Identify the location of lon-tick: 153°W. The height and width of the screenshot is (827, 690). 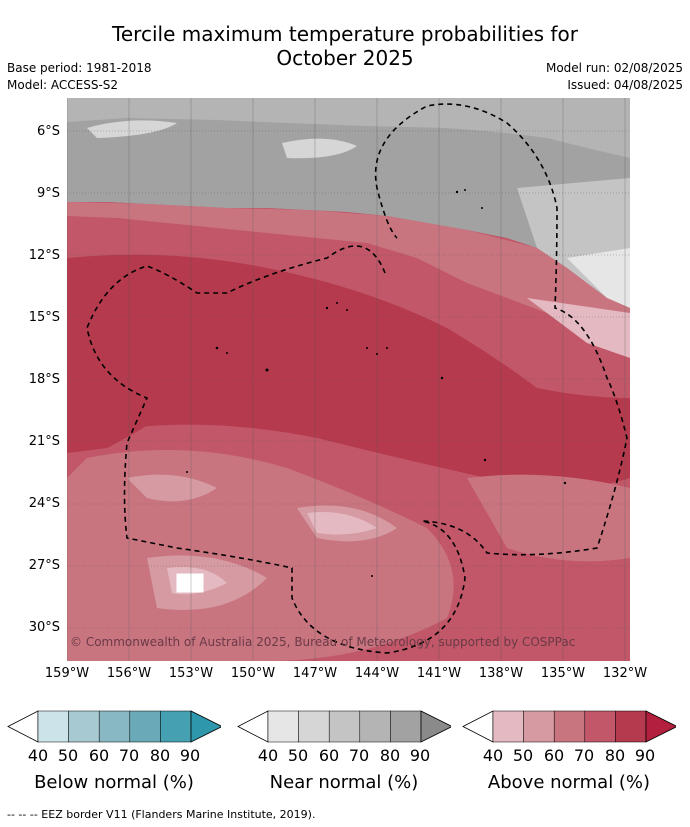
(191, 673).